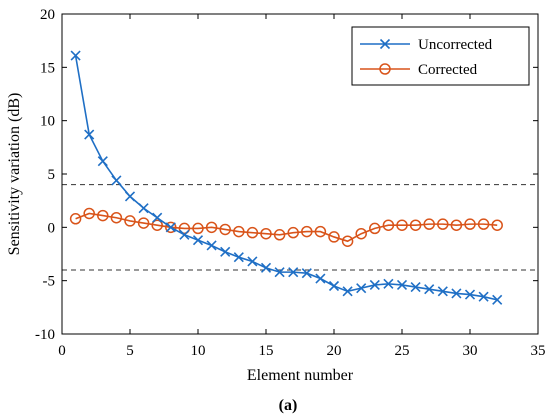 The height and width of the screenshot is (420, 550). What do you see at coordinates (470, 351) in the screenshot?
I see `x-tick-label: 30` at bounding box center [470, 351].